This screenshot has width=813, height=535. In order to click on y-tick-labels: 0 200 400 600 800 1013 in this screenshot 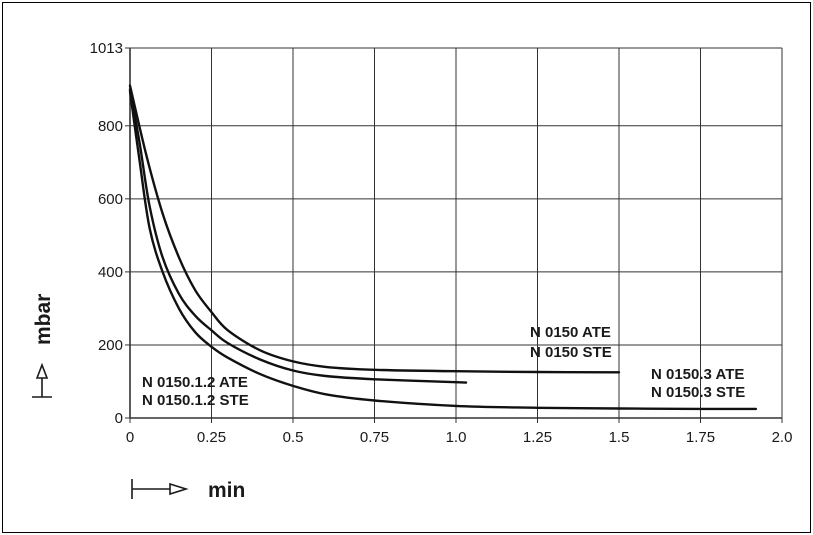, I will do `click(110, 233)`.